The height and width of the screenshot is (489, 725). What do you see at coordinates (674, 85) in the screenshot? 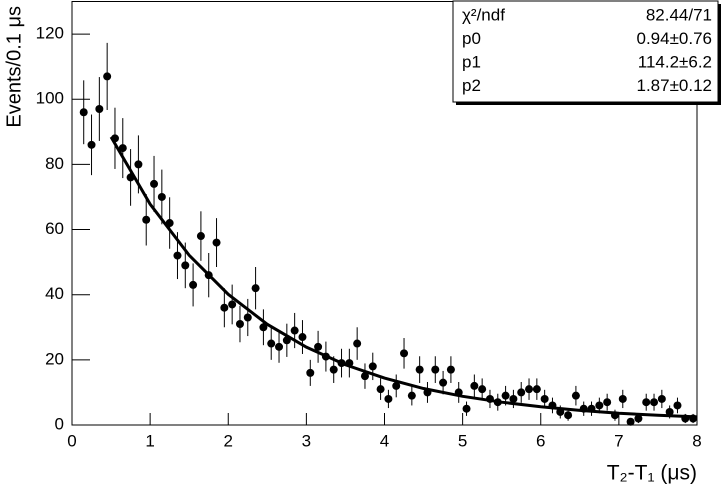
I see `stats-value: 1.87±0.12` at bounding box center [674, 85].